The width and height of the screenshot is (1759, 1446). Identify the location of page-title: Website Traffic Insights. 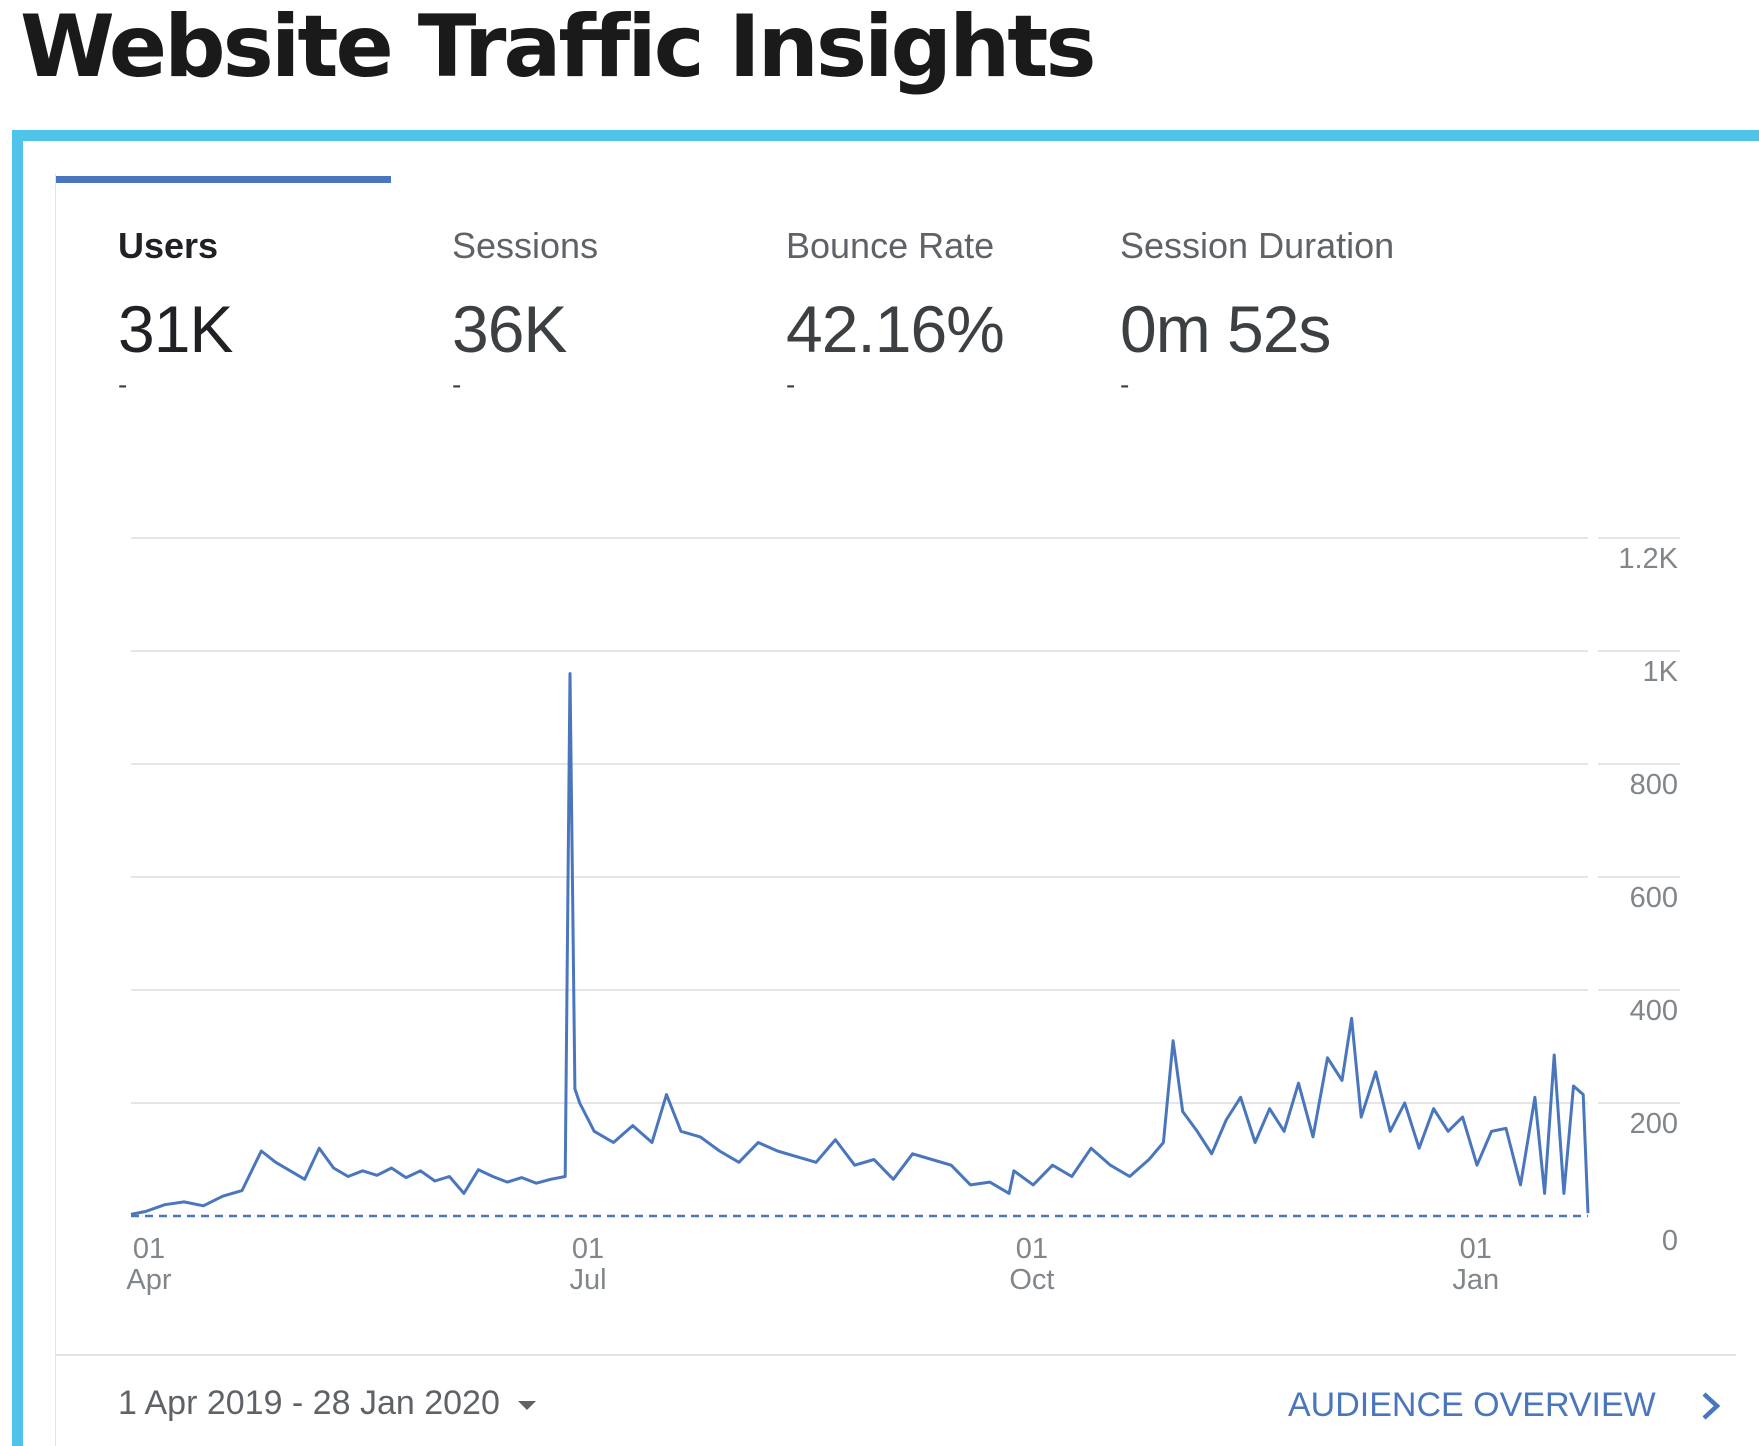
(558, 48).